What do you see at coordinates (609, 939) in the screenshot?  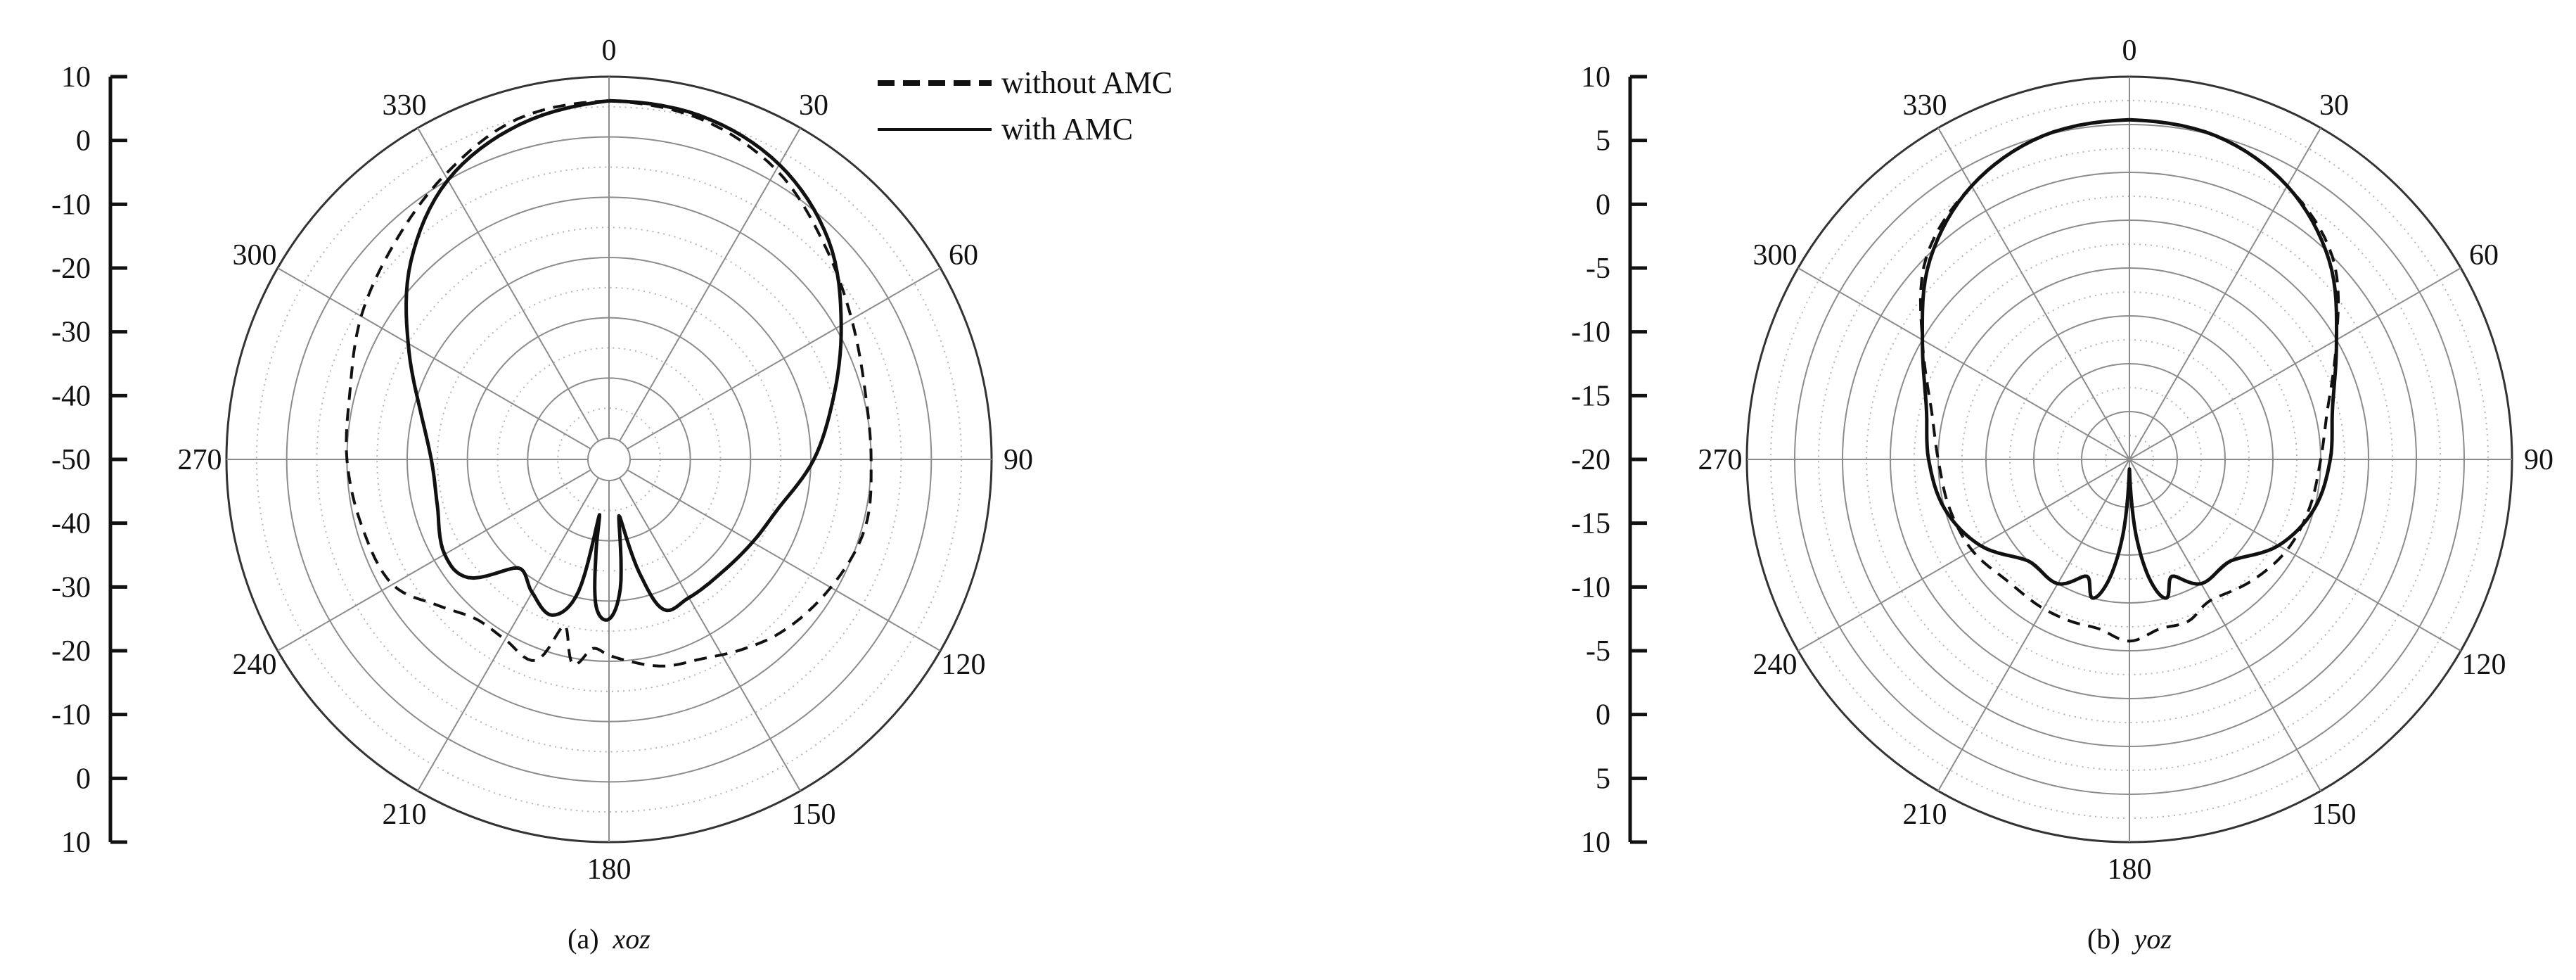 I see `caption-a: (a) xoz` at bounding box center [609, 939].